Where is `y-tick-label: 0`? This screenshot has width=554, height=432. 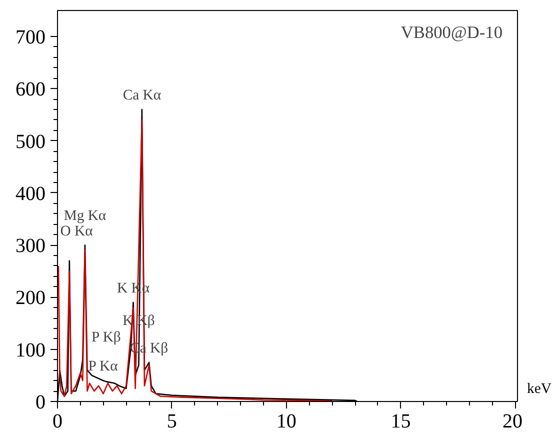 y-tick-label: 0 is located at coordinates (41, 403).